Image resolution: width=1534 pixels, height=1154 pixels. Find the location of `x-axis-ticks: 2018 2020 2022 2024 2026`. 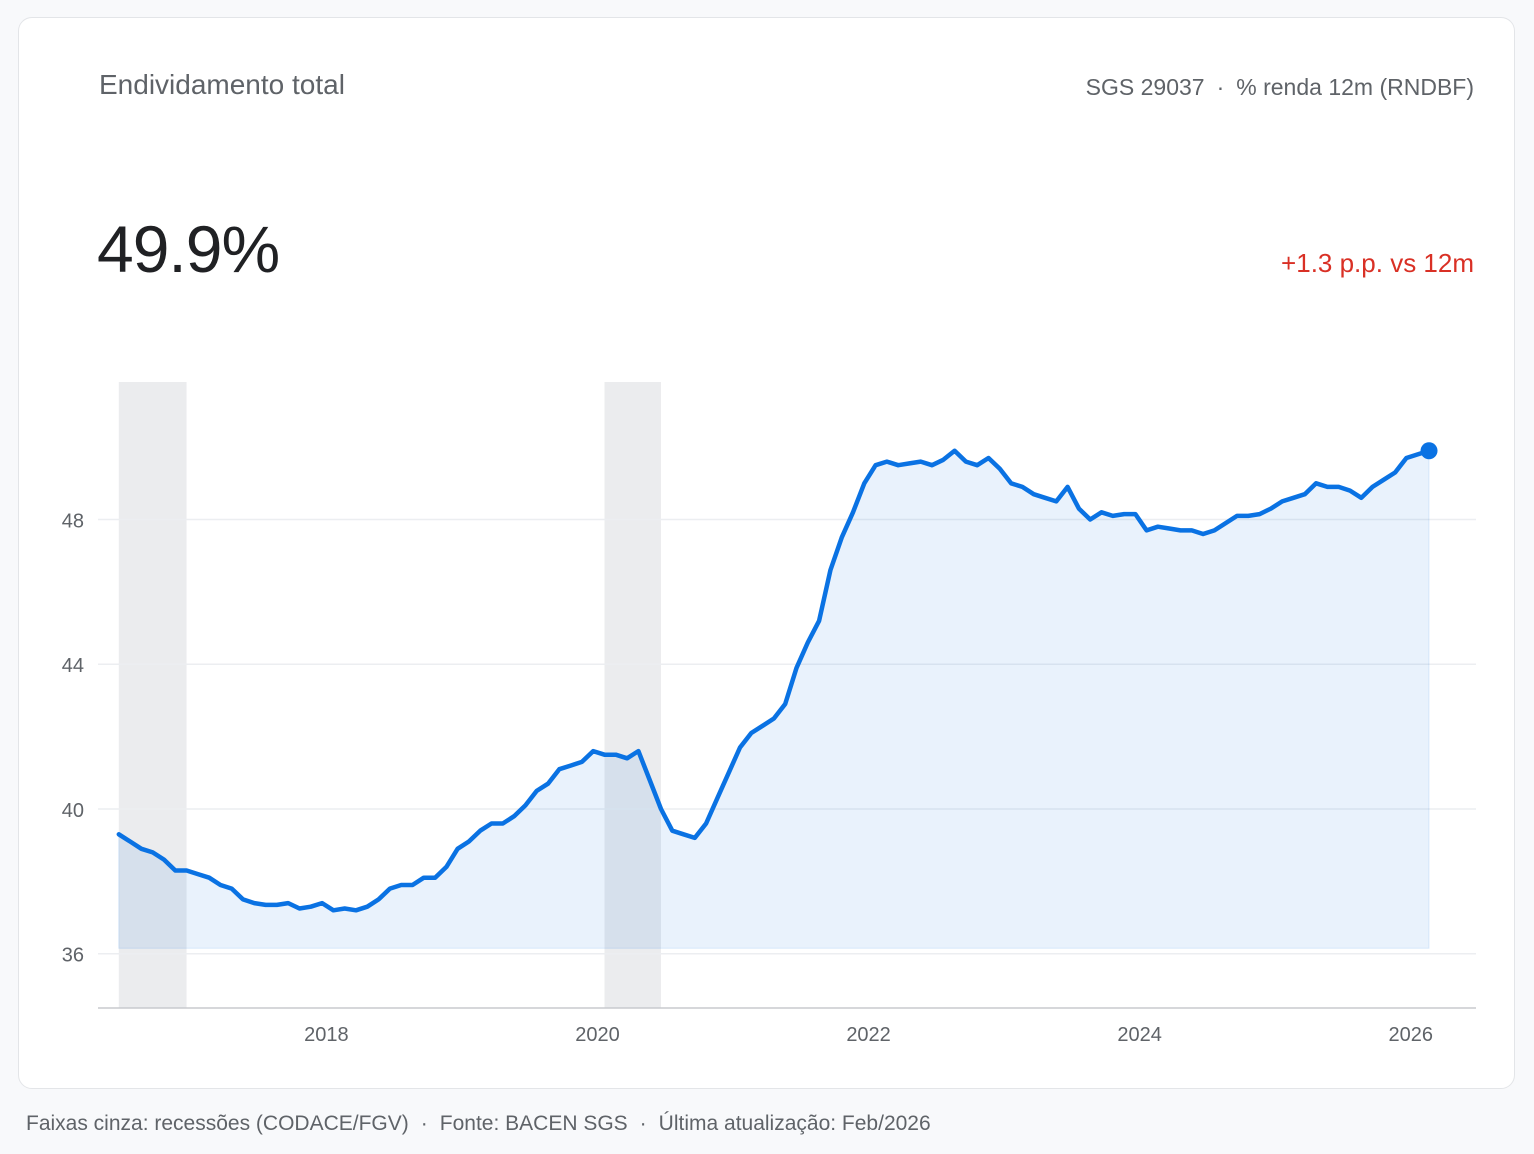

x-axis-ticks: 2018 2020 2022 2024 2026 is located at coordinates (868, 1035).